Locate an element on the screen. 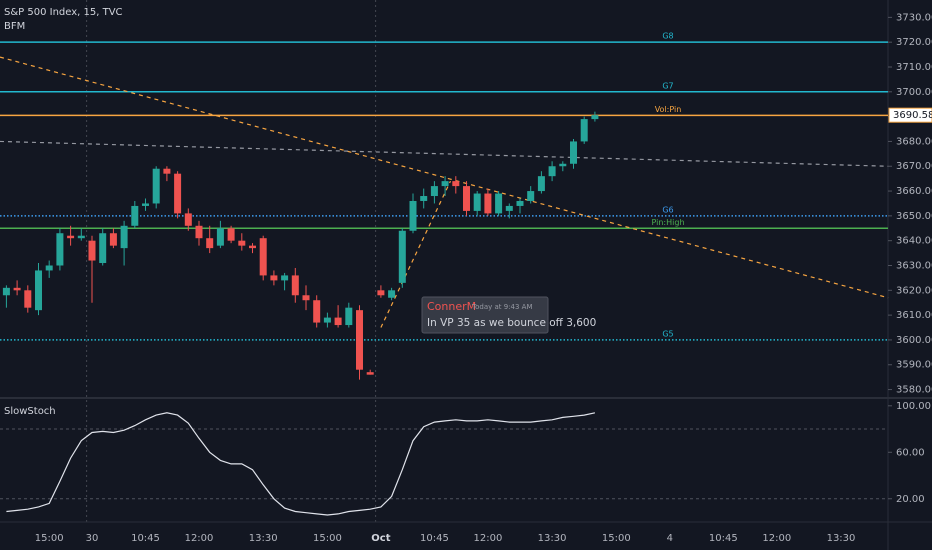 The height and width of the screenshot is (550, 932). trend-line is located at coordinates (415, 254).